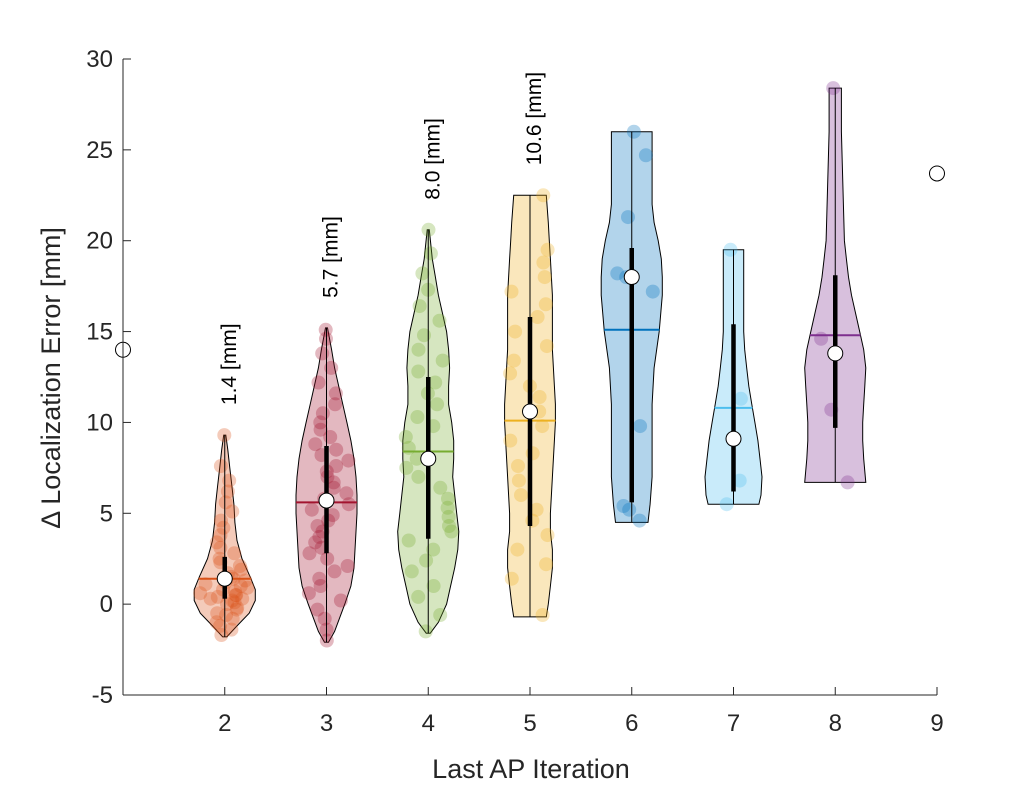 Image resolution: width=1023 pixels, height=788 pixels. What do you see at coordinates (531, 769) in the screenshot?
I see `x-axis-title: Last AP Iteration` at bounding box center [531, 769].